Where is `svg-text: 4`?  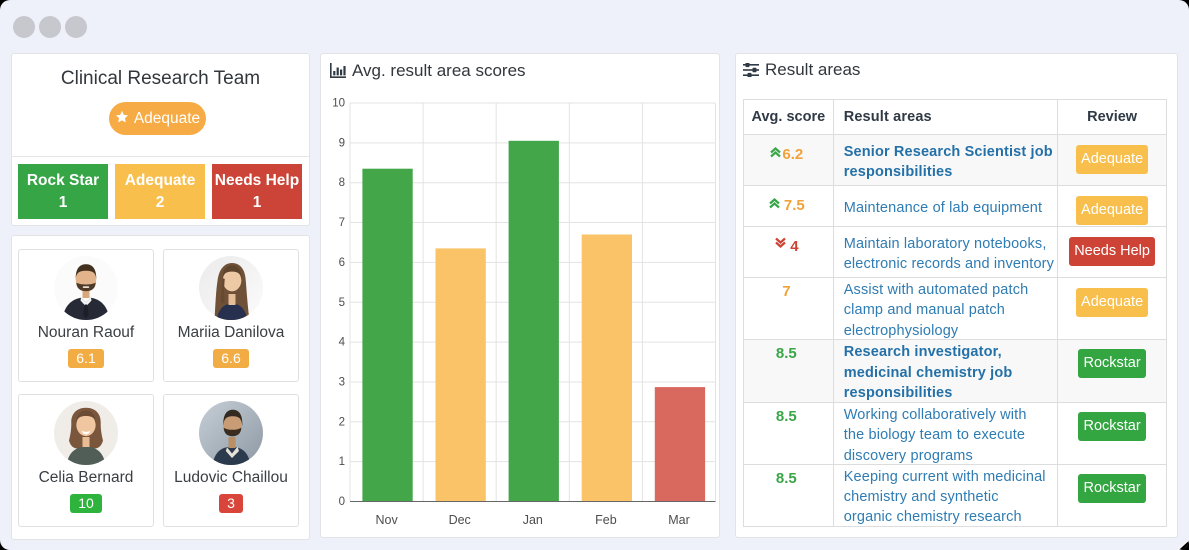 svg-text: 4 is located at coordinates (342, 343).